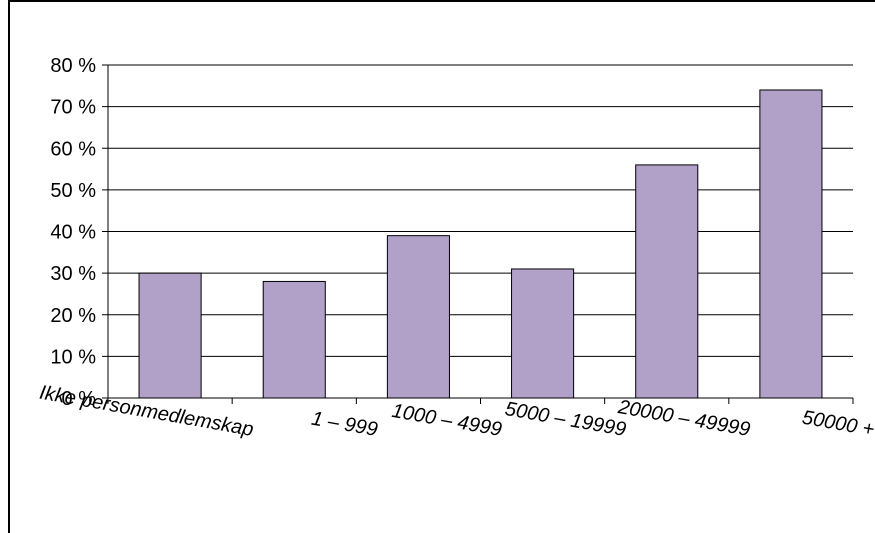 The width and height of the screenshot is (875, 533). Describe the element at coordinates (73, 316) in the screenshot. I see `y-tick-label: 20 %` at that location.